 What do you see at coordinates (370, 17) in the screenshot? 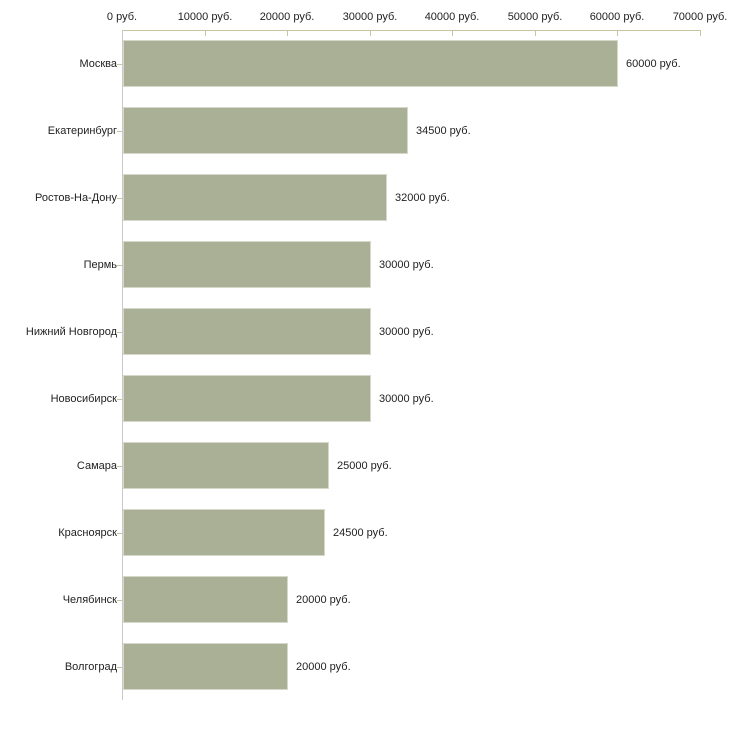
I see `x-tick-label: 30000 руб.` at bounding box center [370, 17].